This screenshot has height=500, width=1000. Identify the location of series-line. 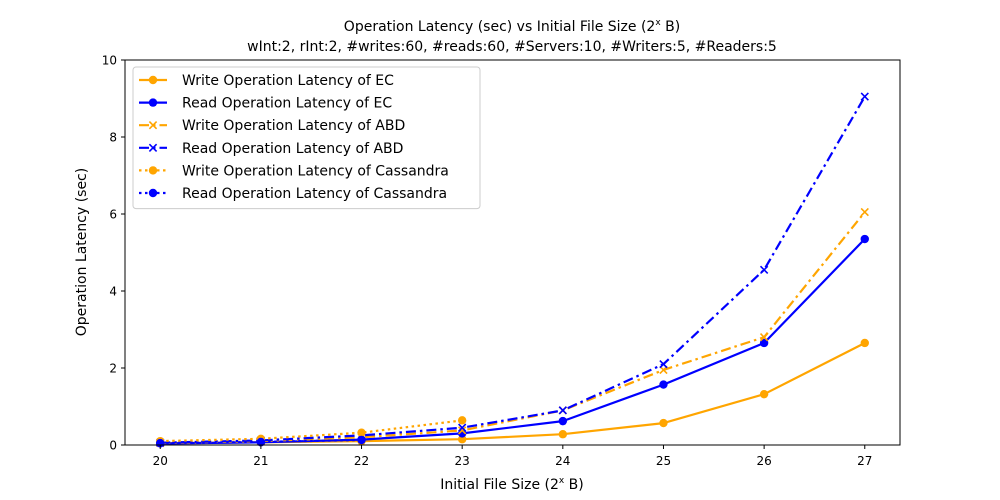
(311, 431).